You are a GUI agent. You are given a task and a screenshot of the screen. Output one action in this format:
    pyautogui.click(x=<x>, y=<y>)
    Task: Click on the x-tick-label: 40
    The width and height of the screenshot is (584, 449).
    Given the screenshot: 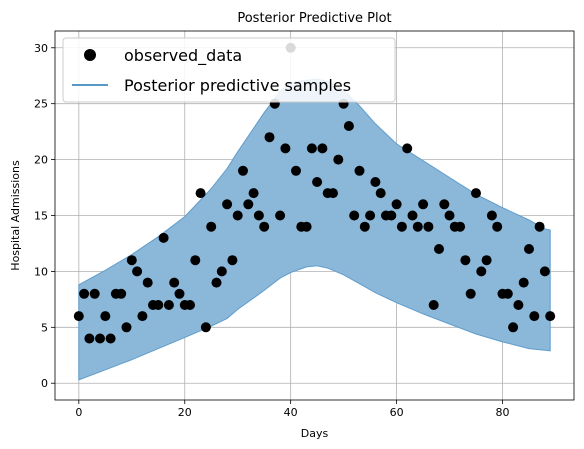 What is the action you would take?
    pyautogui.click(x=291, y=412)
    